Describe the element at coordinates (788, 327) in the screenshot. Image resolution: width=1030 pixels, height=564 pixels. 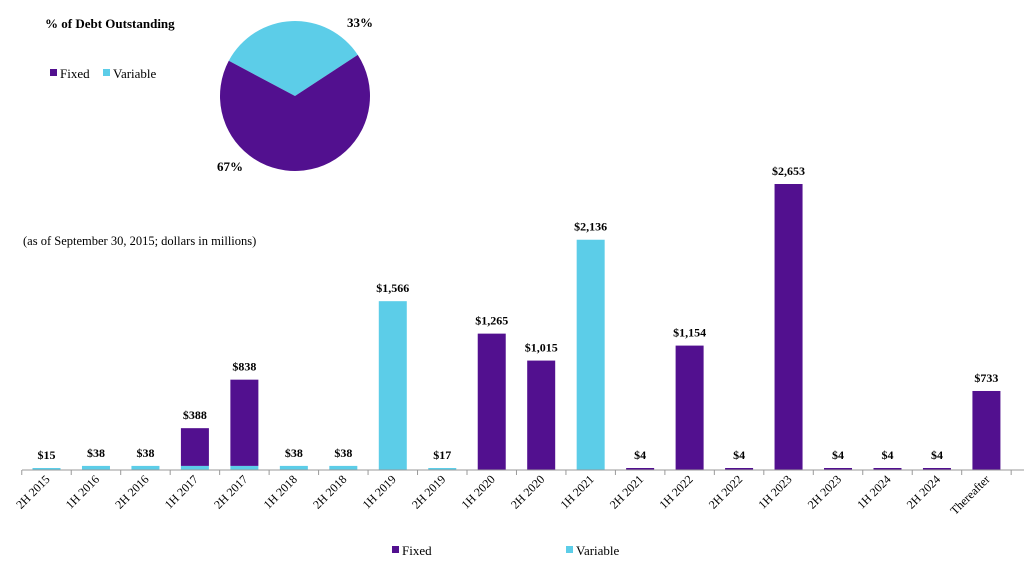
I see `bar-fixed-1h-2023` at that location.